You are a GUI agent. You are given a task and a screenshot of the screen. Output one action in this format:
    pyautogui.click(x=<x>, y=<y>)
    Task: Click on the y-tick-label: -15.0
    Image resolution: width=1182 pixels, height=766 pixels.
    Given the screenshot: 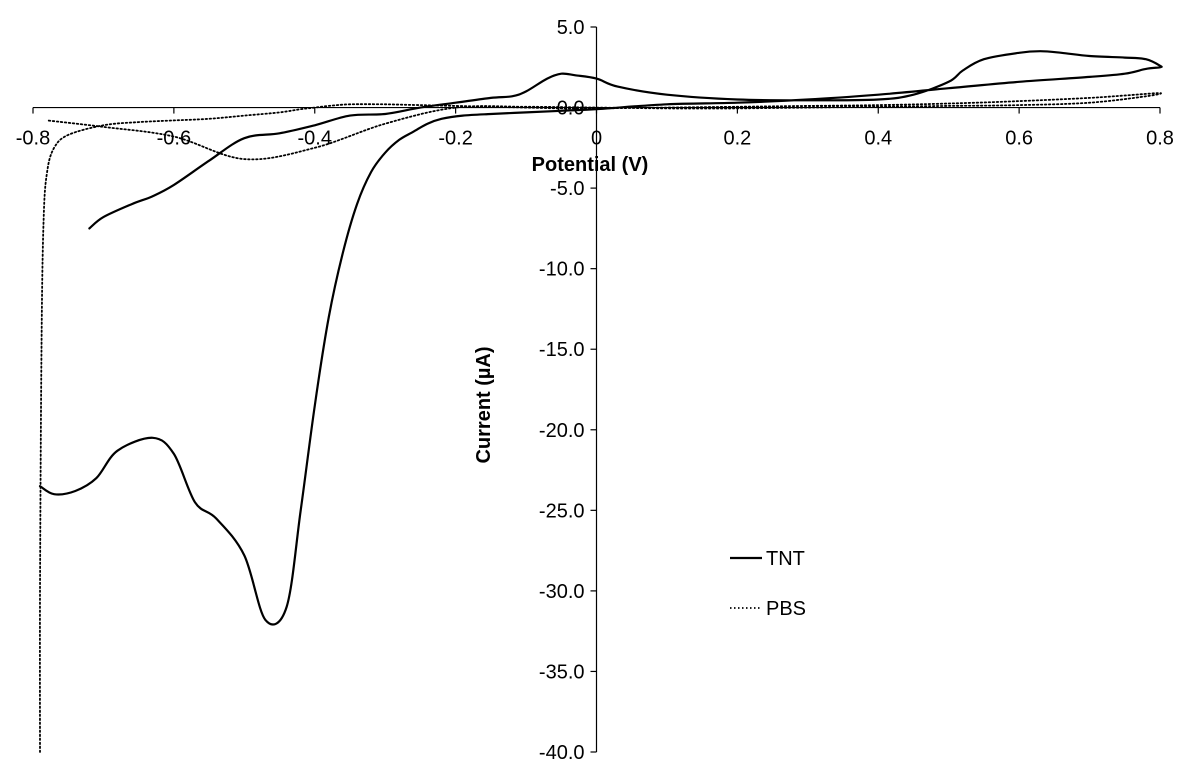 What is the action you would take?
    pyautogui.click(x=562, y=350)
    